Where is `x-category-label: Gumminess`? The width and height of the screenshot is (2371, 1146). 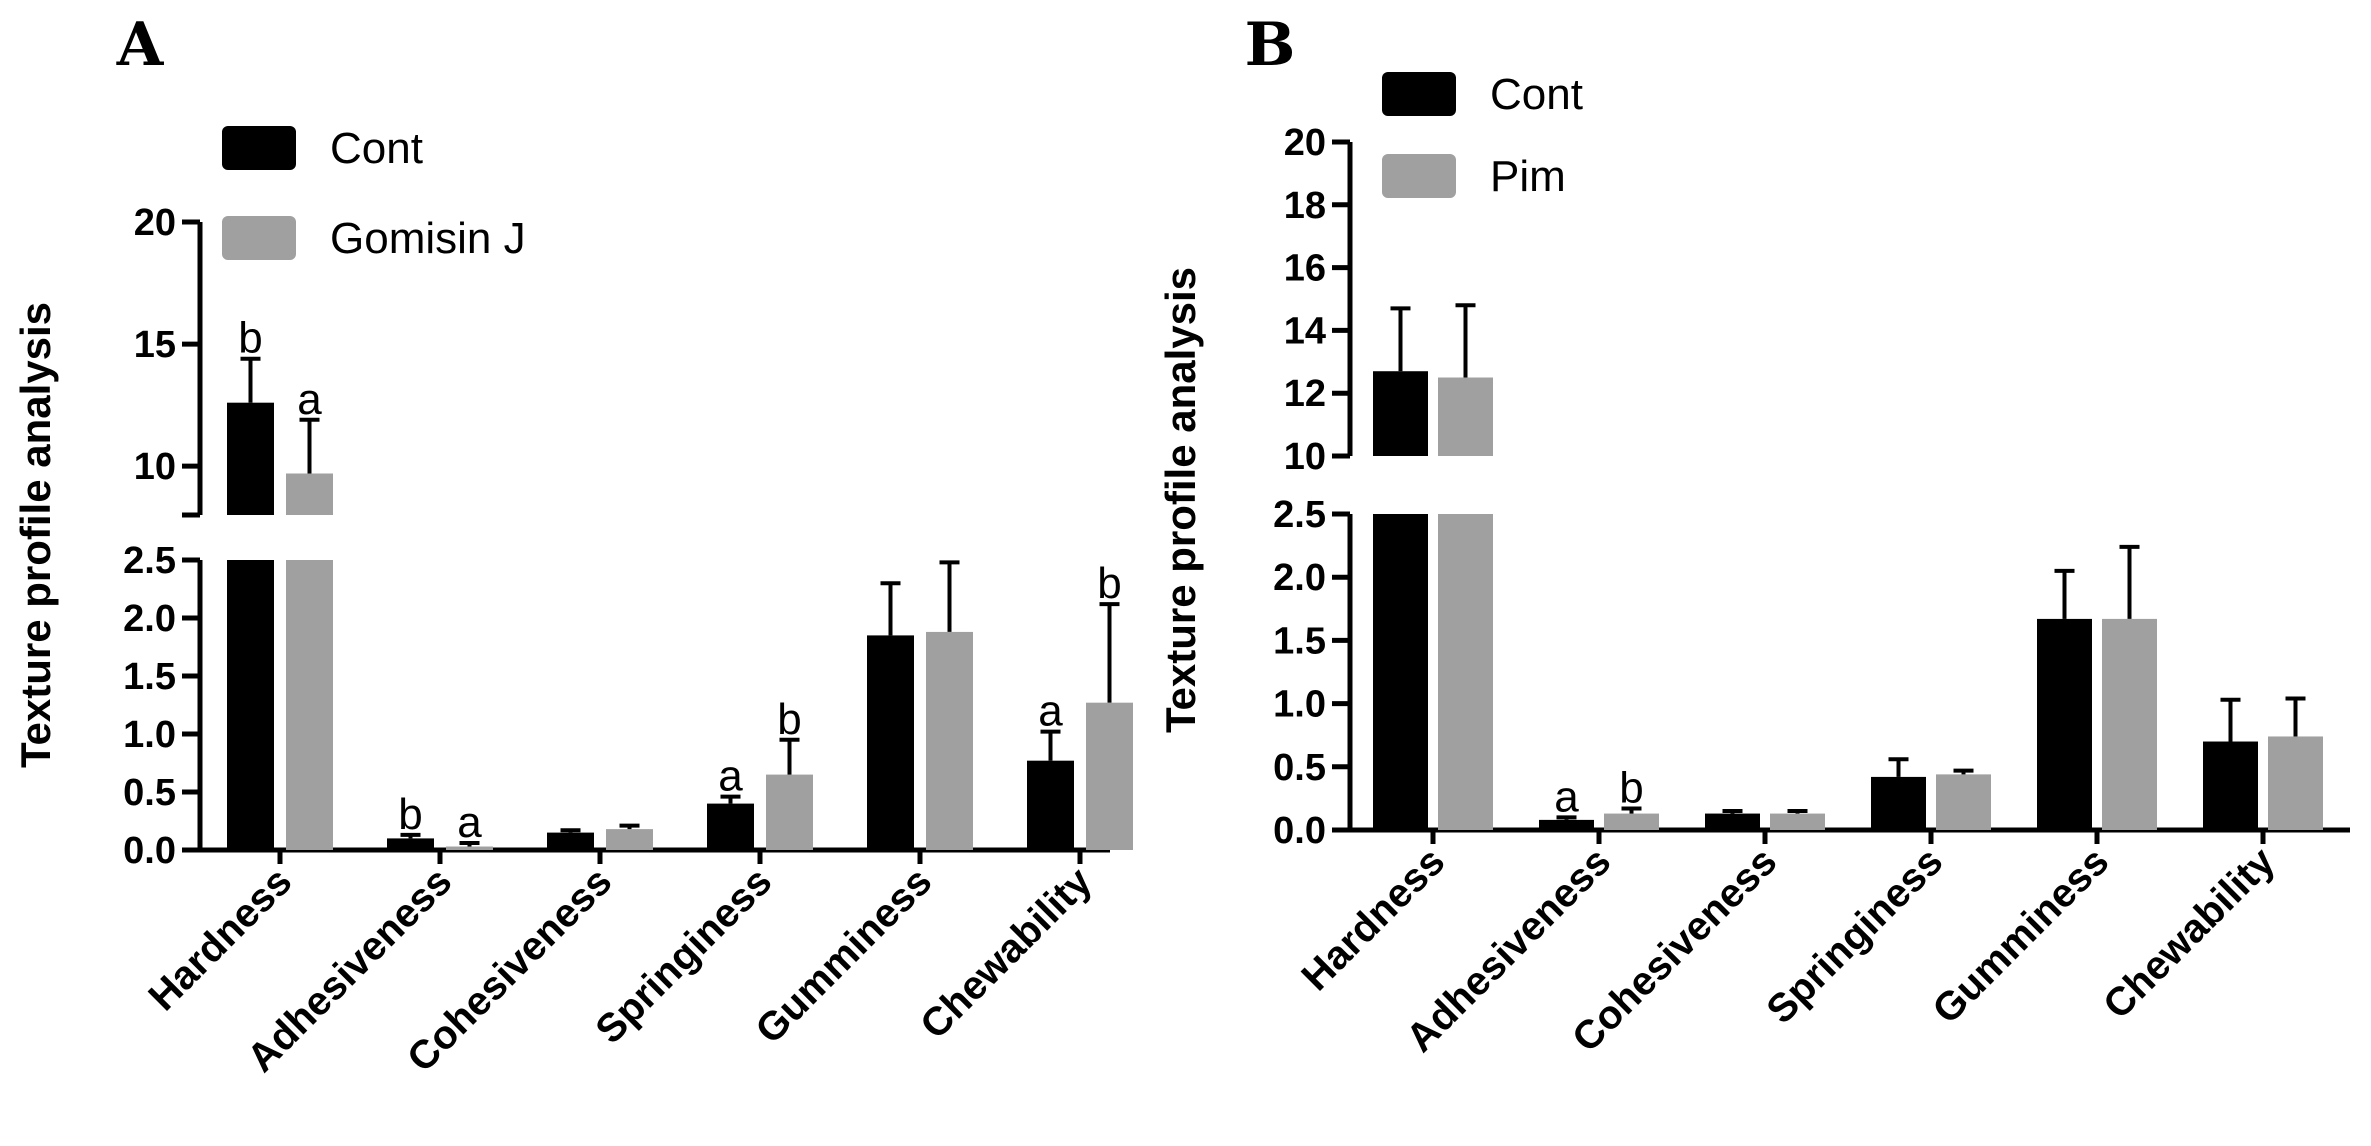 x-category-label: Gumminess is located at coordinates (2020, 935).